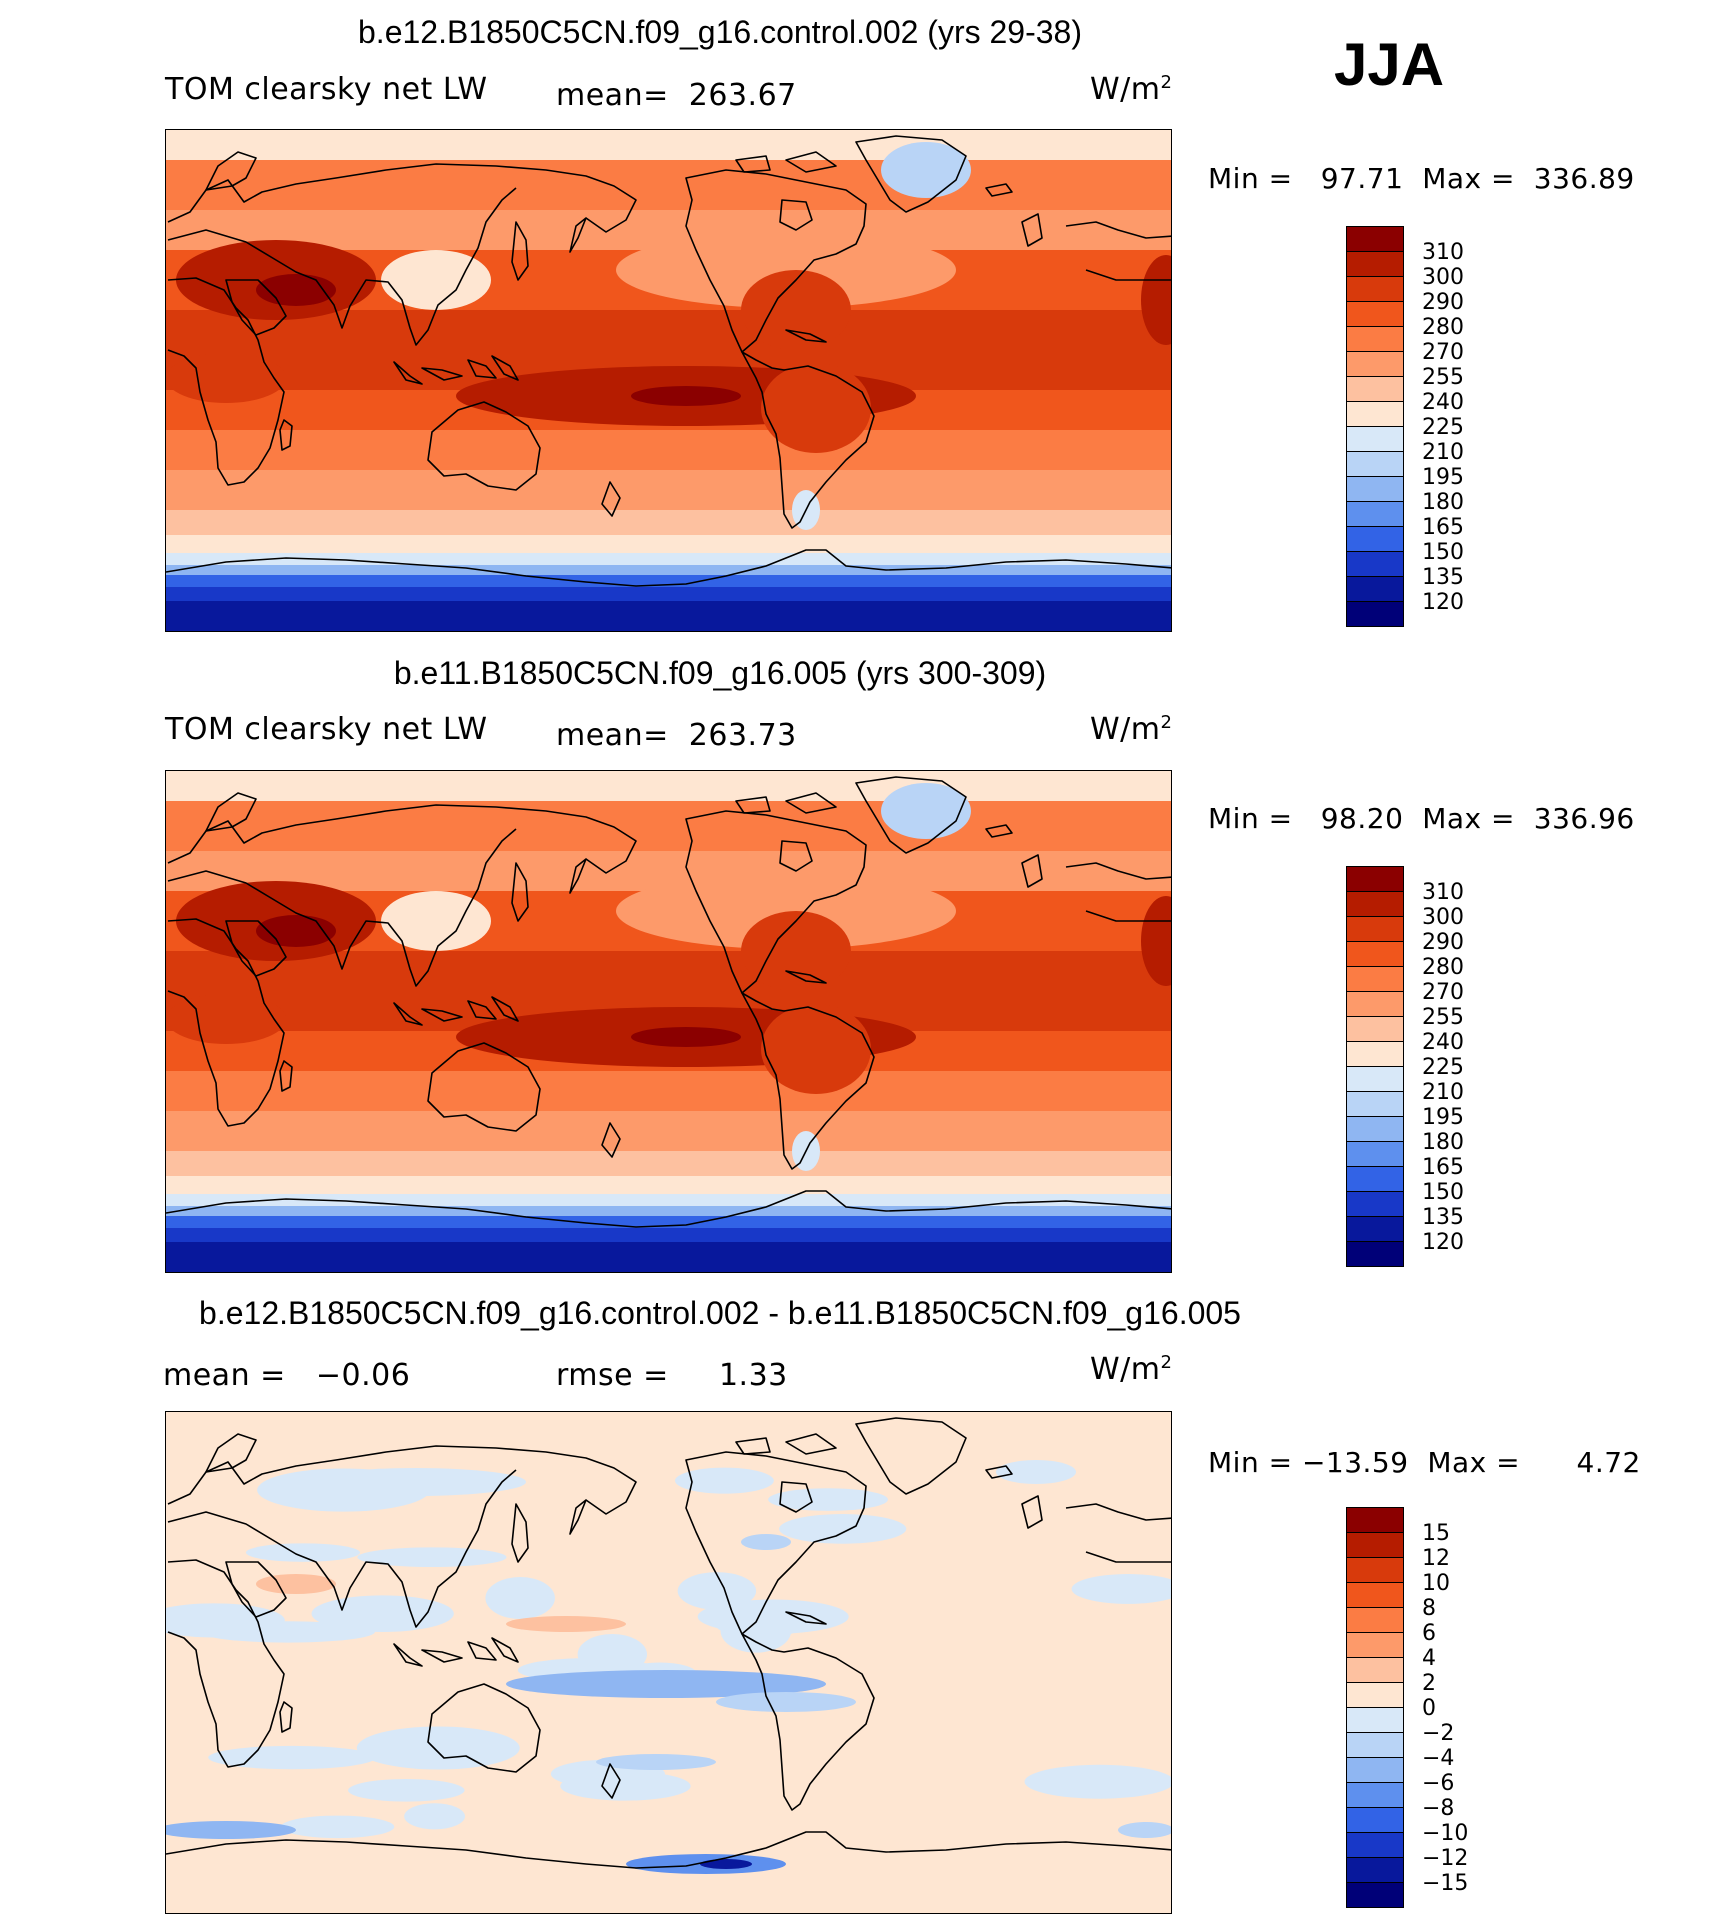  Describe the element at coordinates (1438, 1758) in the screenshot. I see `colorbar-tick-label: −4` at that location.